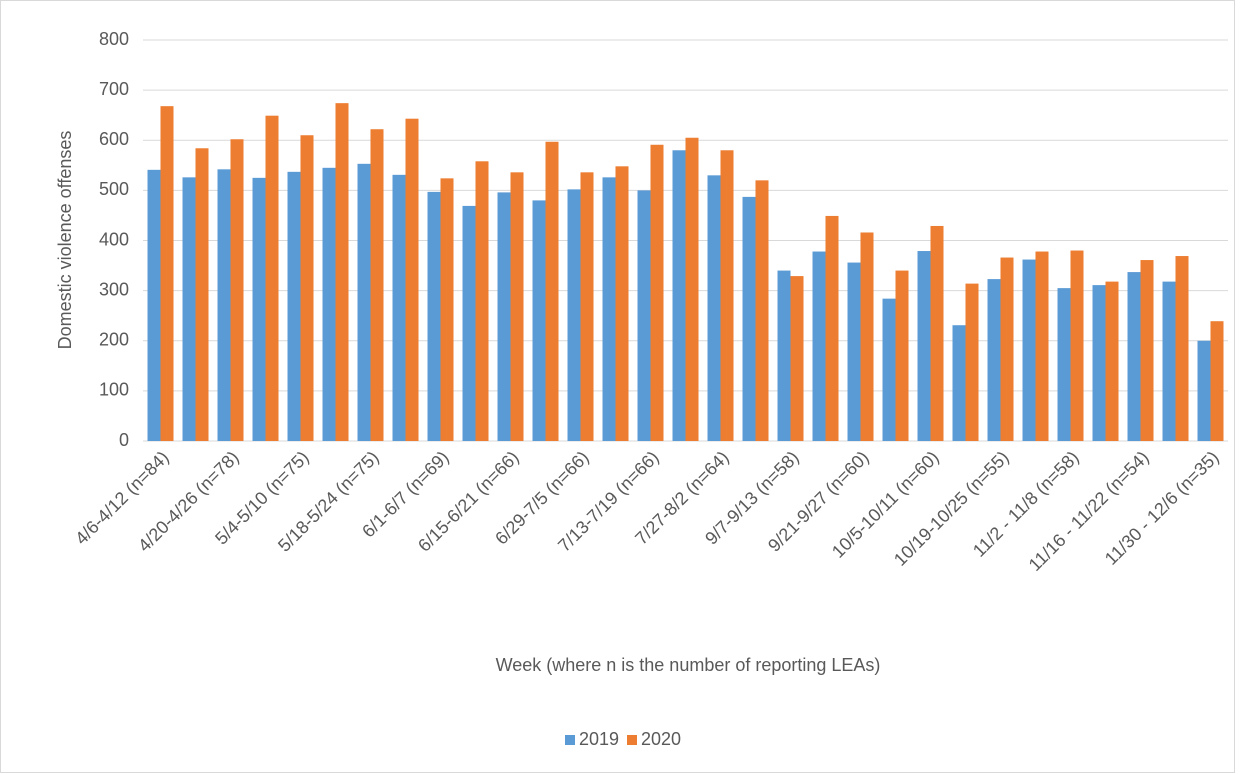 This screenshot has width=1248, height=774. What do you see at coordinates (114, 239) in the screenshot?
I see `y-tick-label: 400` at bounding box center [114, 239].